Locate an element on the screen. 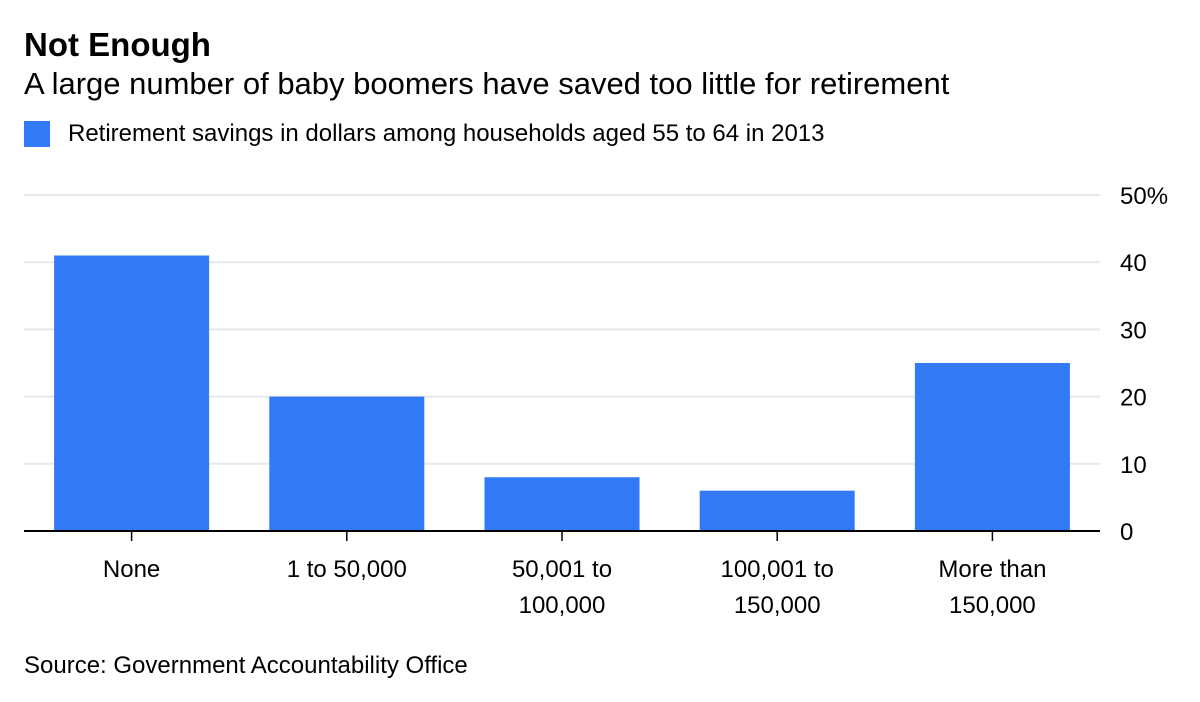 Image resolution: width=1200 pixels, height=702 pixels. x-category-label: 100,000 is located at coordinates (562, 605).